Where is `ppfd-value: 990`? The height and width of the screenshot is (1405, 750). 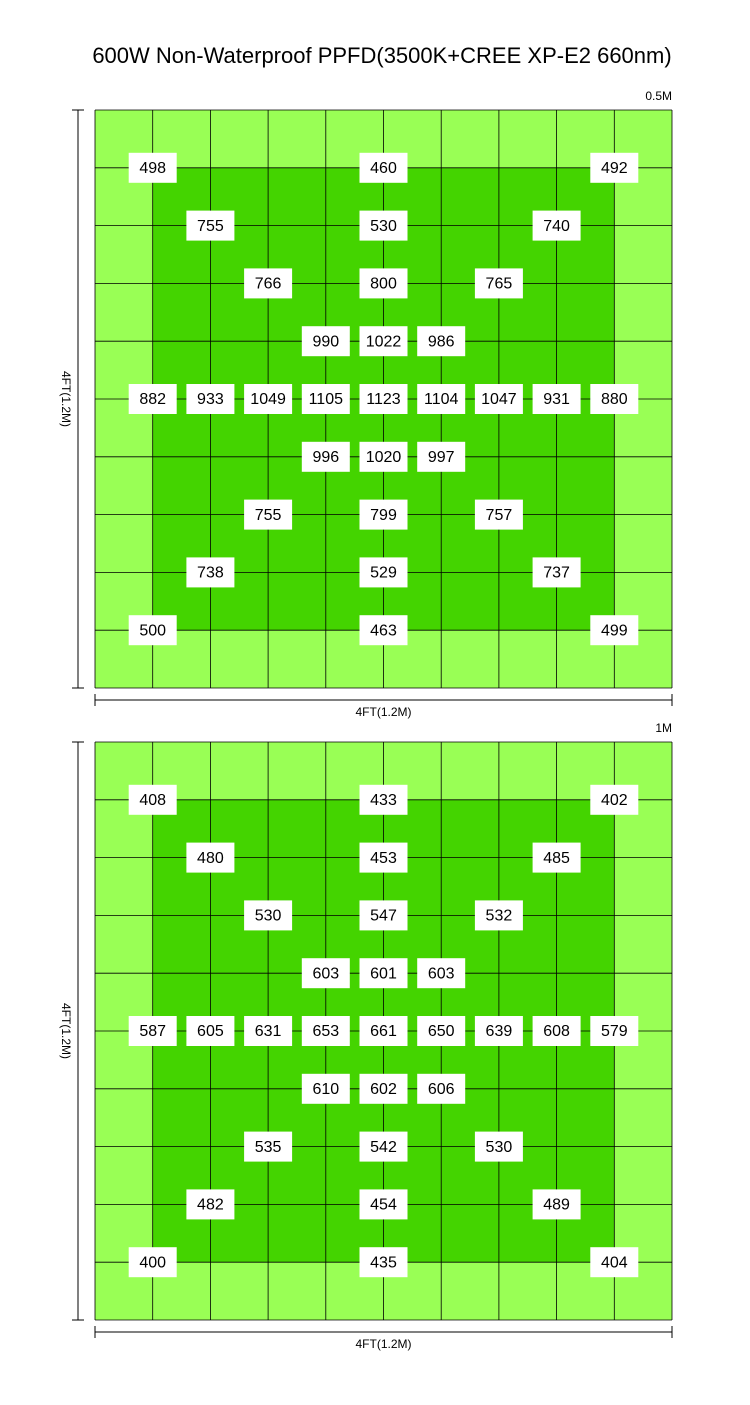 ppfd-value: 990 is located at coordinates (325, 341).